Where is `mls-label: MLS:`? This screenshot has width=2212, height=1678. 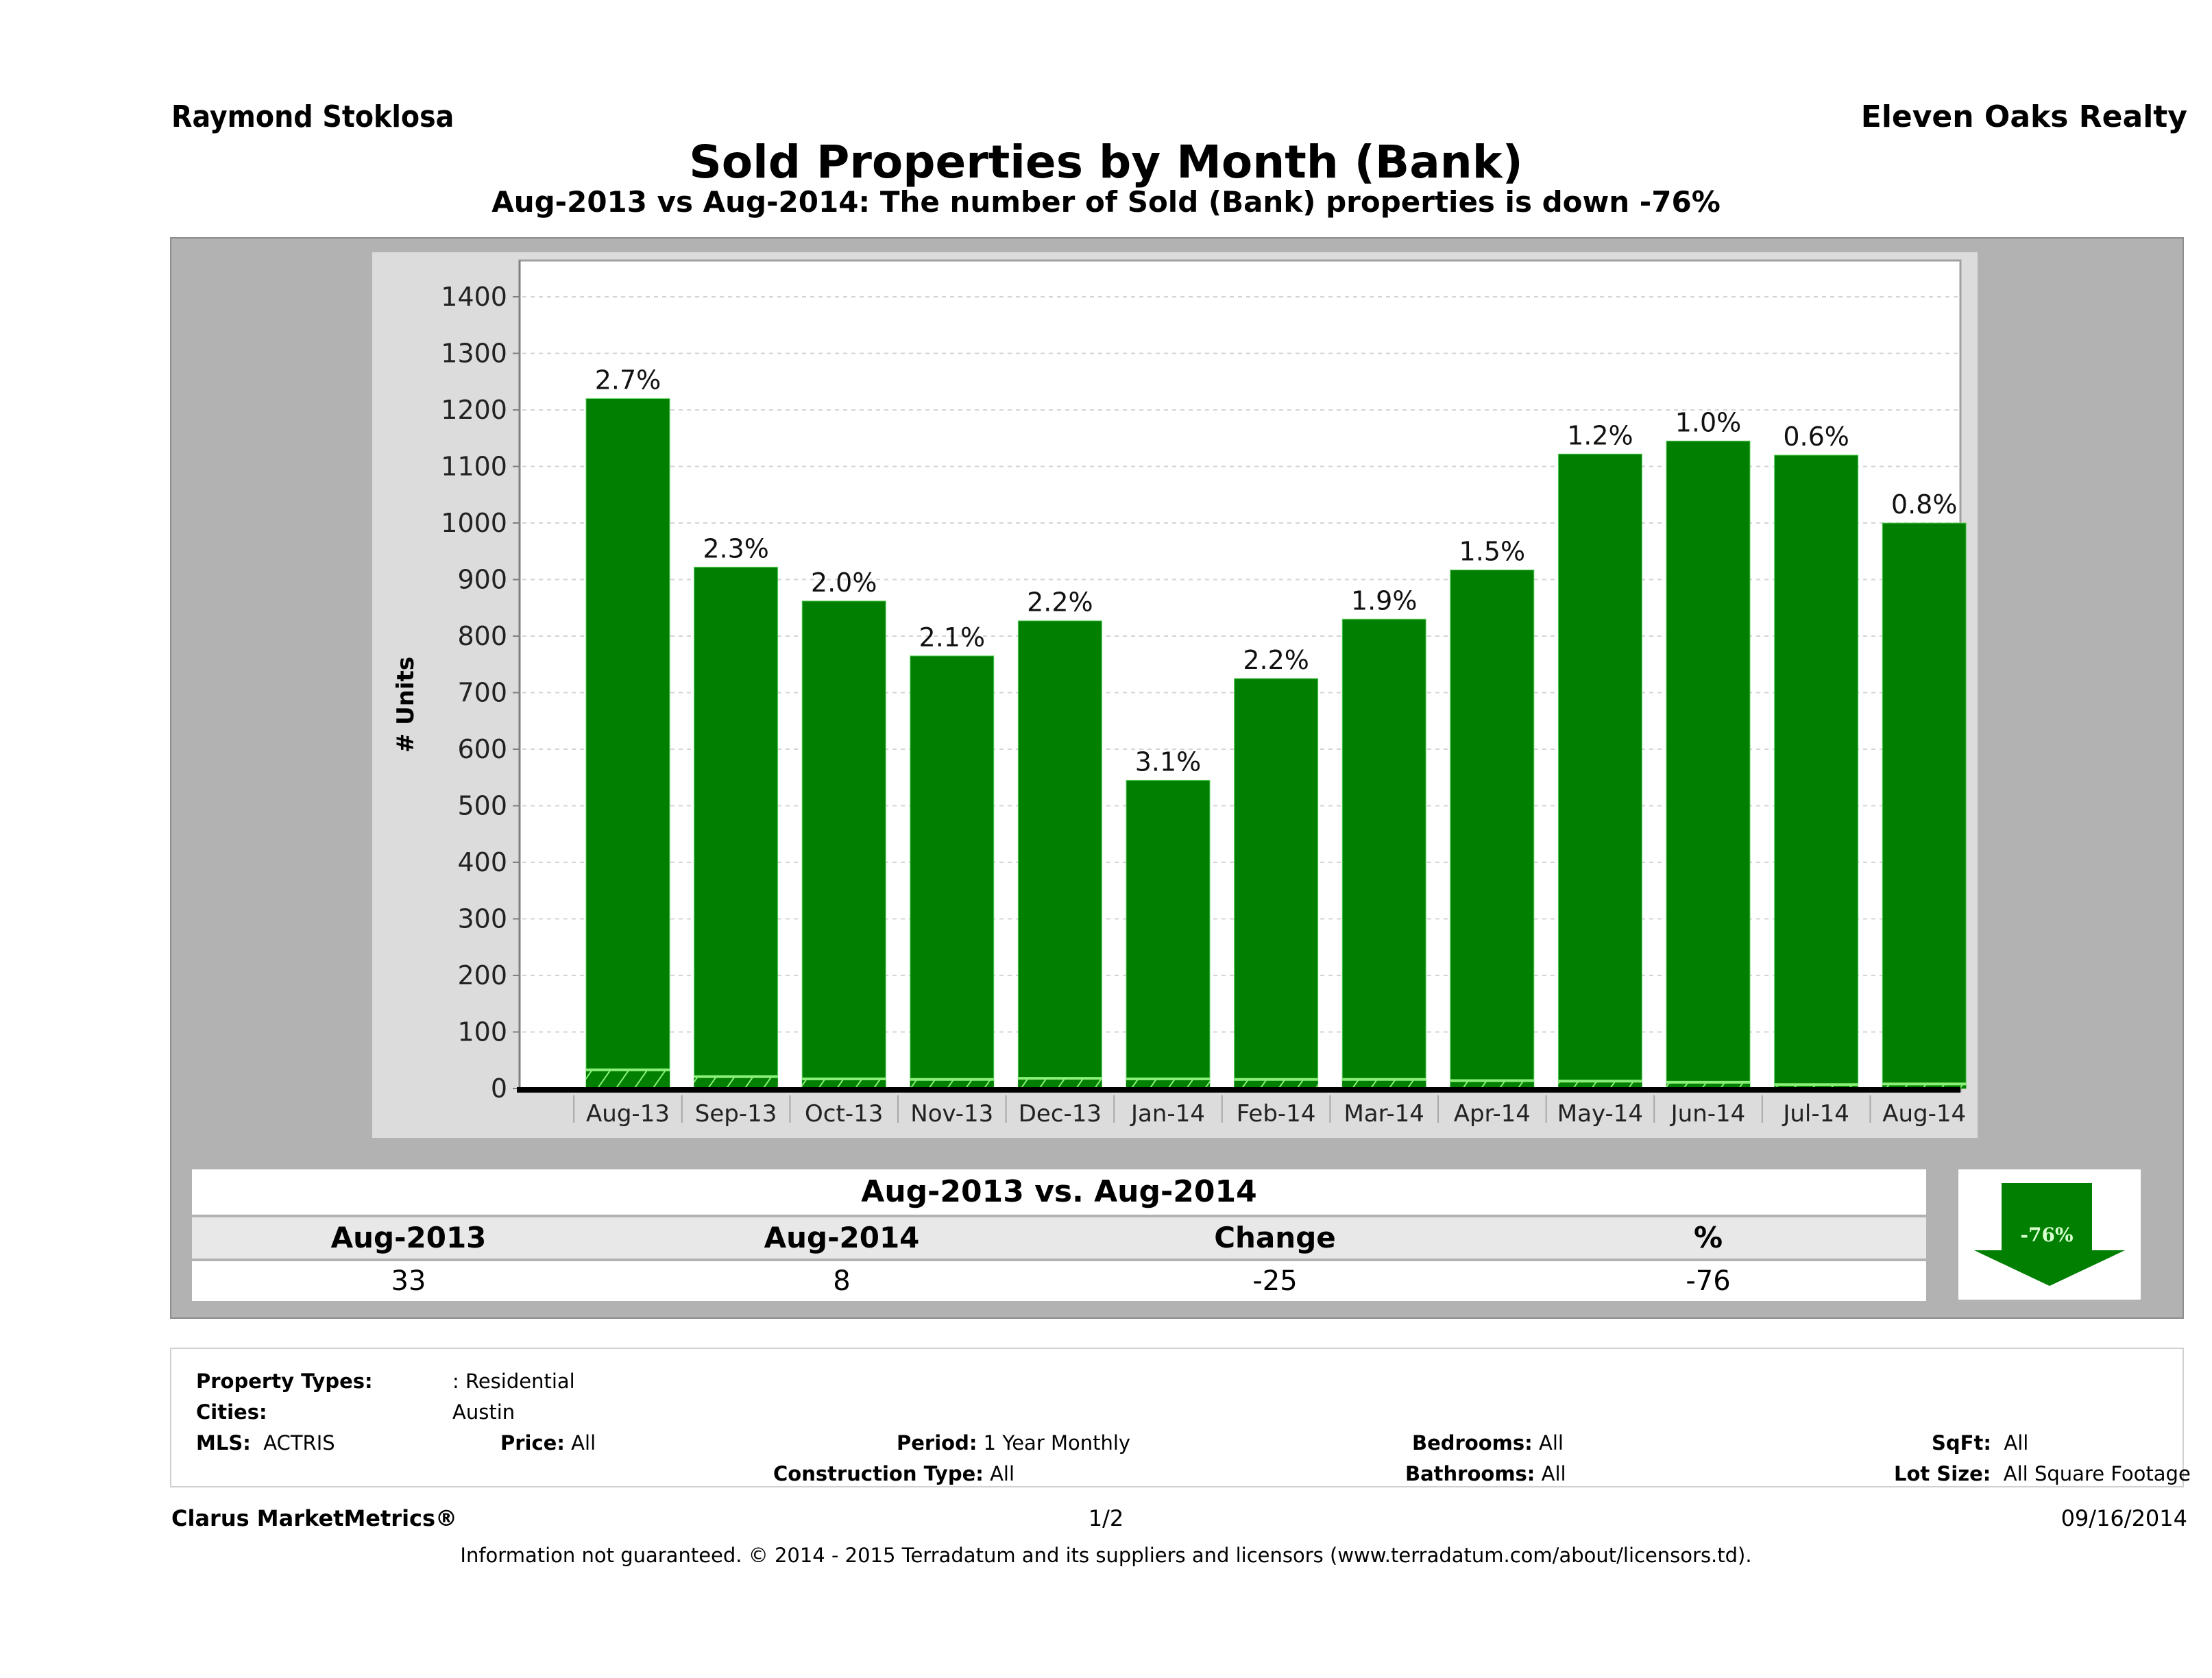
mls-label: MLS: is located at coordinates (224, 1443).